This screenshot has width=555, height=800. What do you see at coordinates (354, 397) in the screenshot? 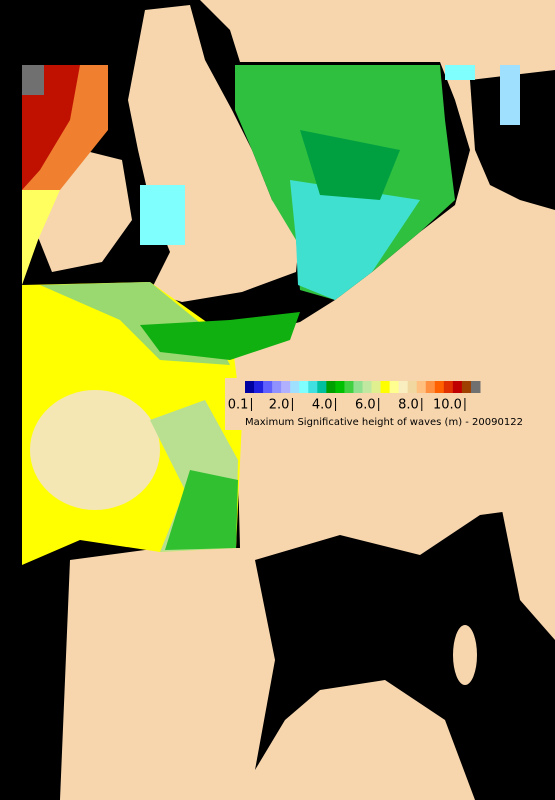
I see `colorbar: 0.1 2.0 4.0 6.0 8.0 10.0` at bounding box center [354, 397].